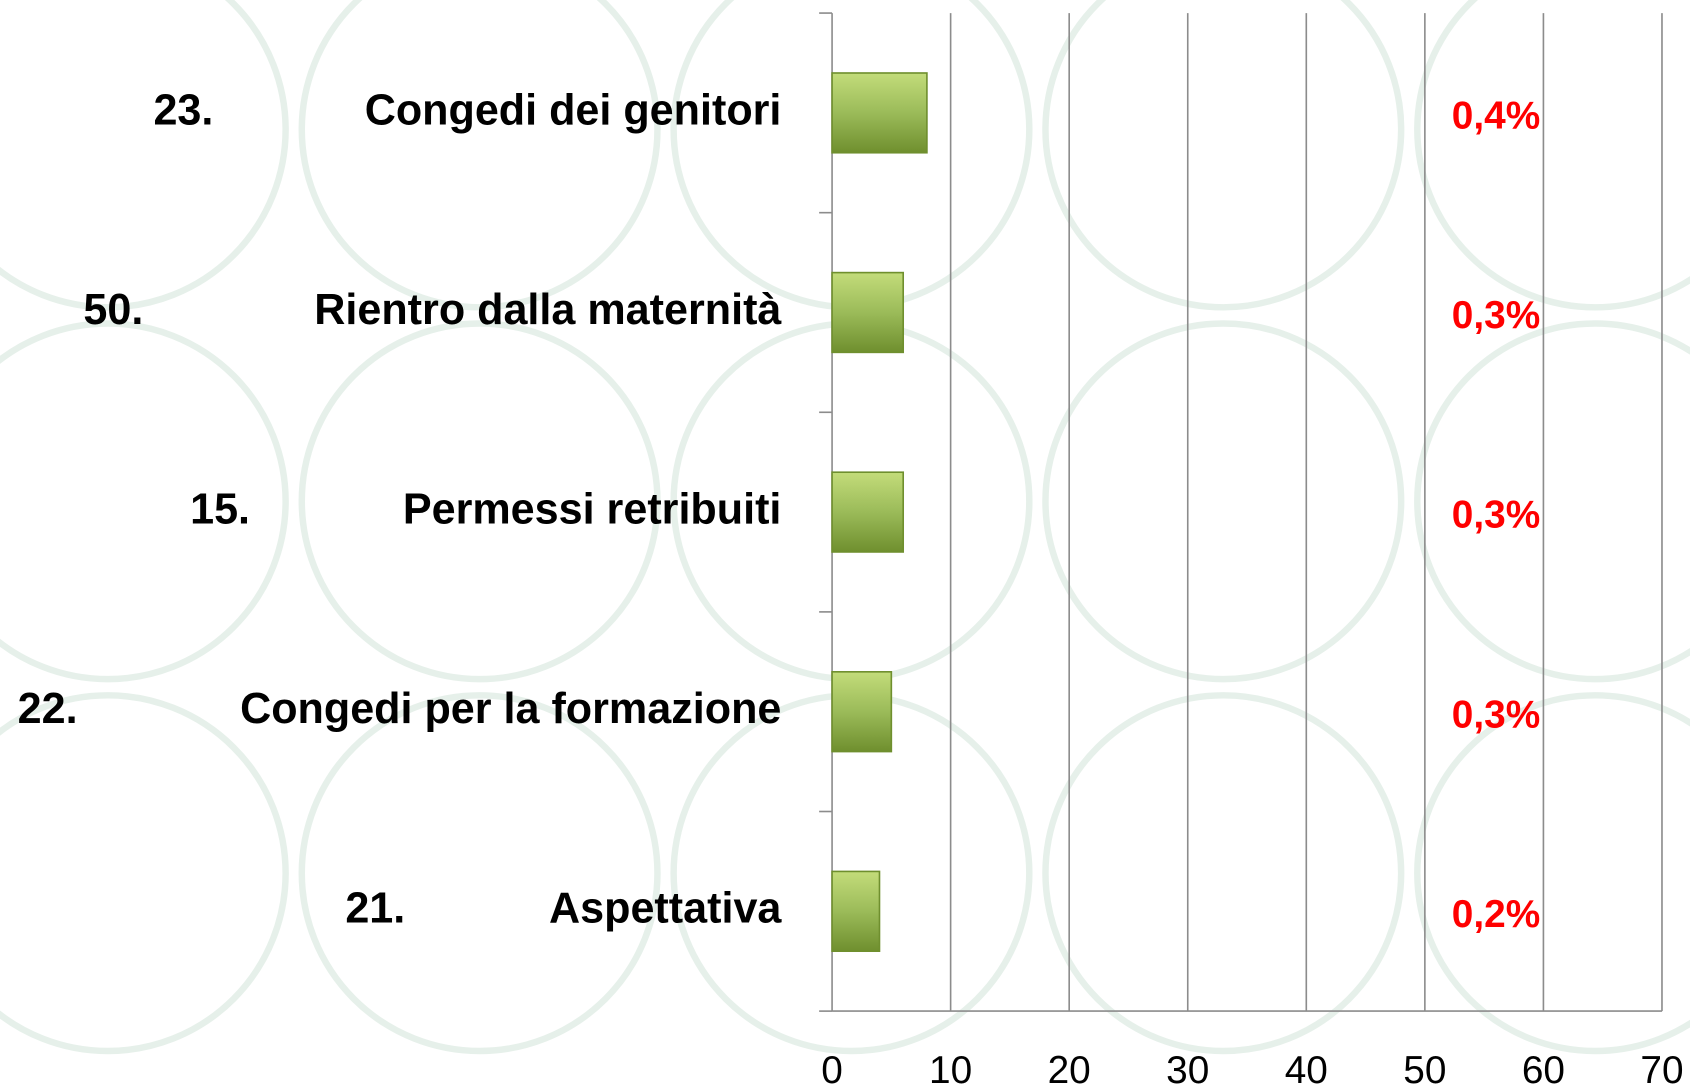  What do you see at coordinates (832, 1070) in the screenshot?
I see `x-tick-label: 0` at bounding box center [832, 1070].